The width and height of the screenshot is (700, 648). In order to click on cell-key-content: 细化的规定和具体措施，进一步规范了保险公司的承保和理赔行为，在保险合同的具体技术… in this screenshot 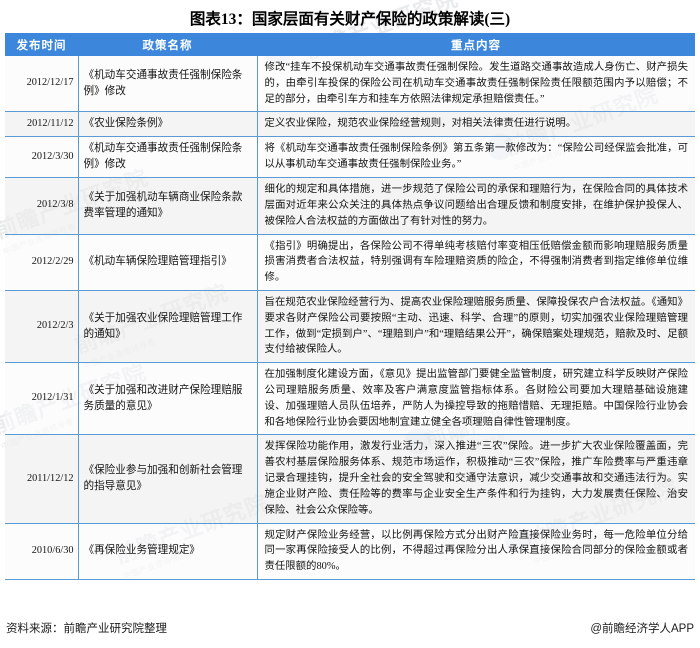, I will do `click(476, 206)`.